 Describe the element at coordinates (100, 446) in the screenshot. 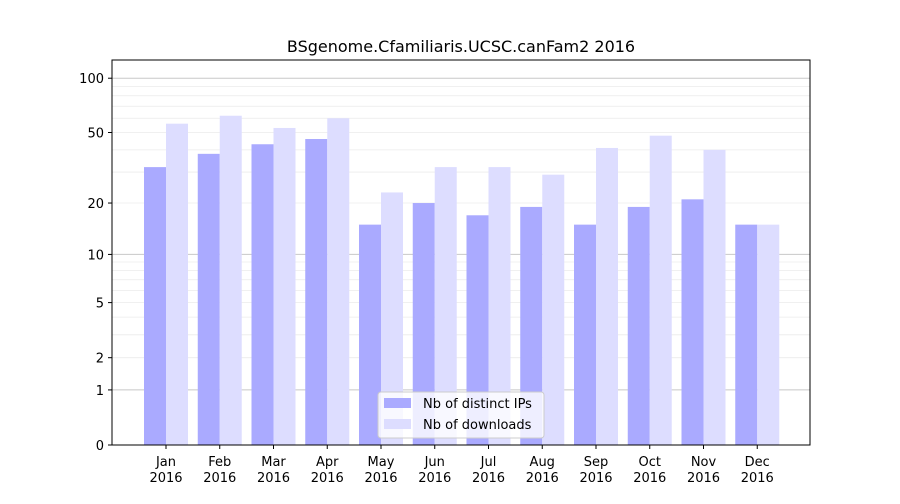

I see `y-tick-label: 0` at that location.